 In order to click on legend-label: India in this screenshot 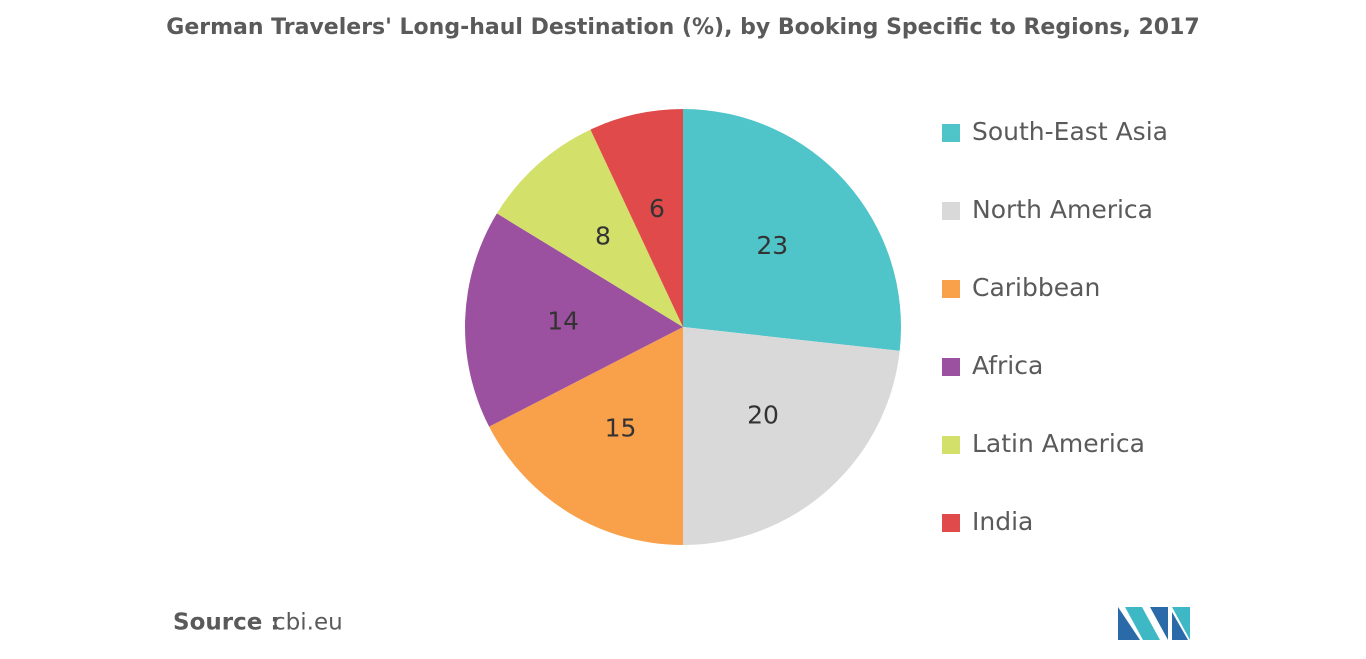, I will do `click(1002, 521)`.